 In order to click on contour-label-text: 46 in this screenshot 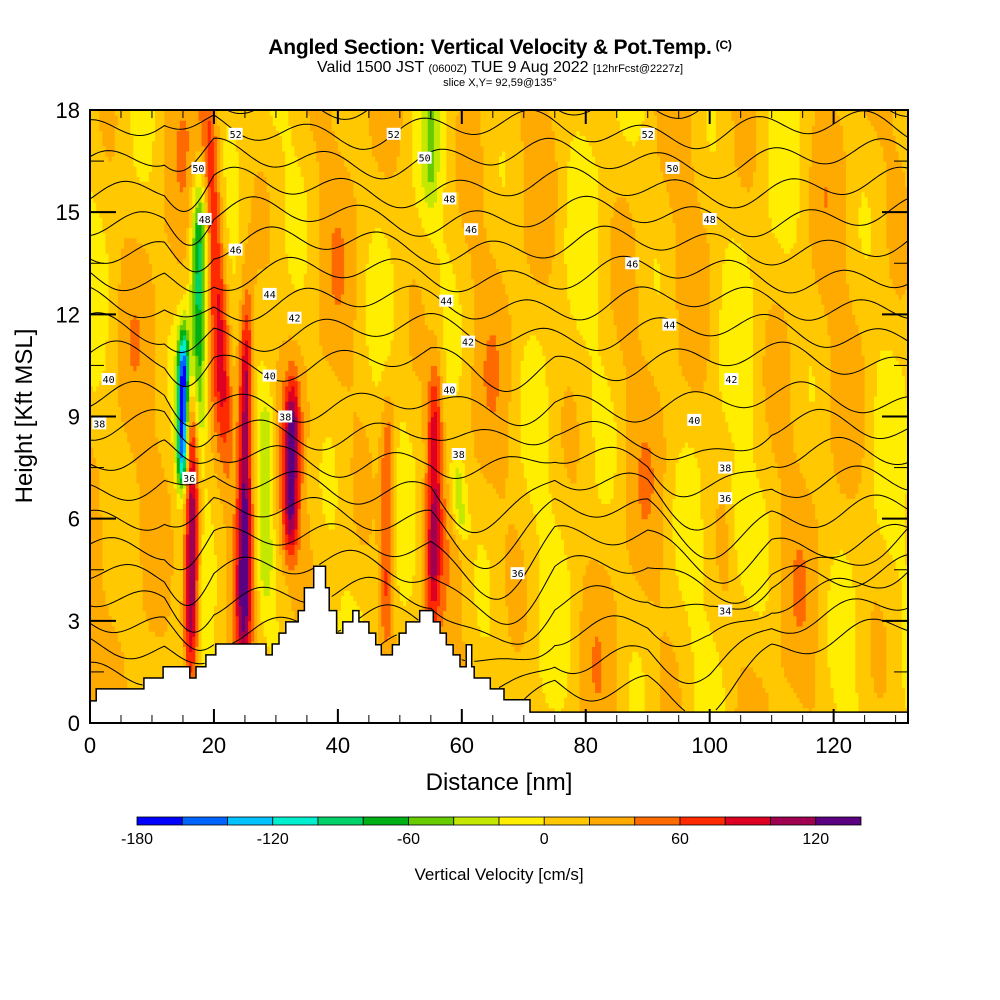, I will do `click(236, 251)`.